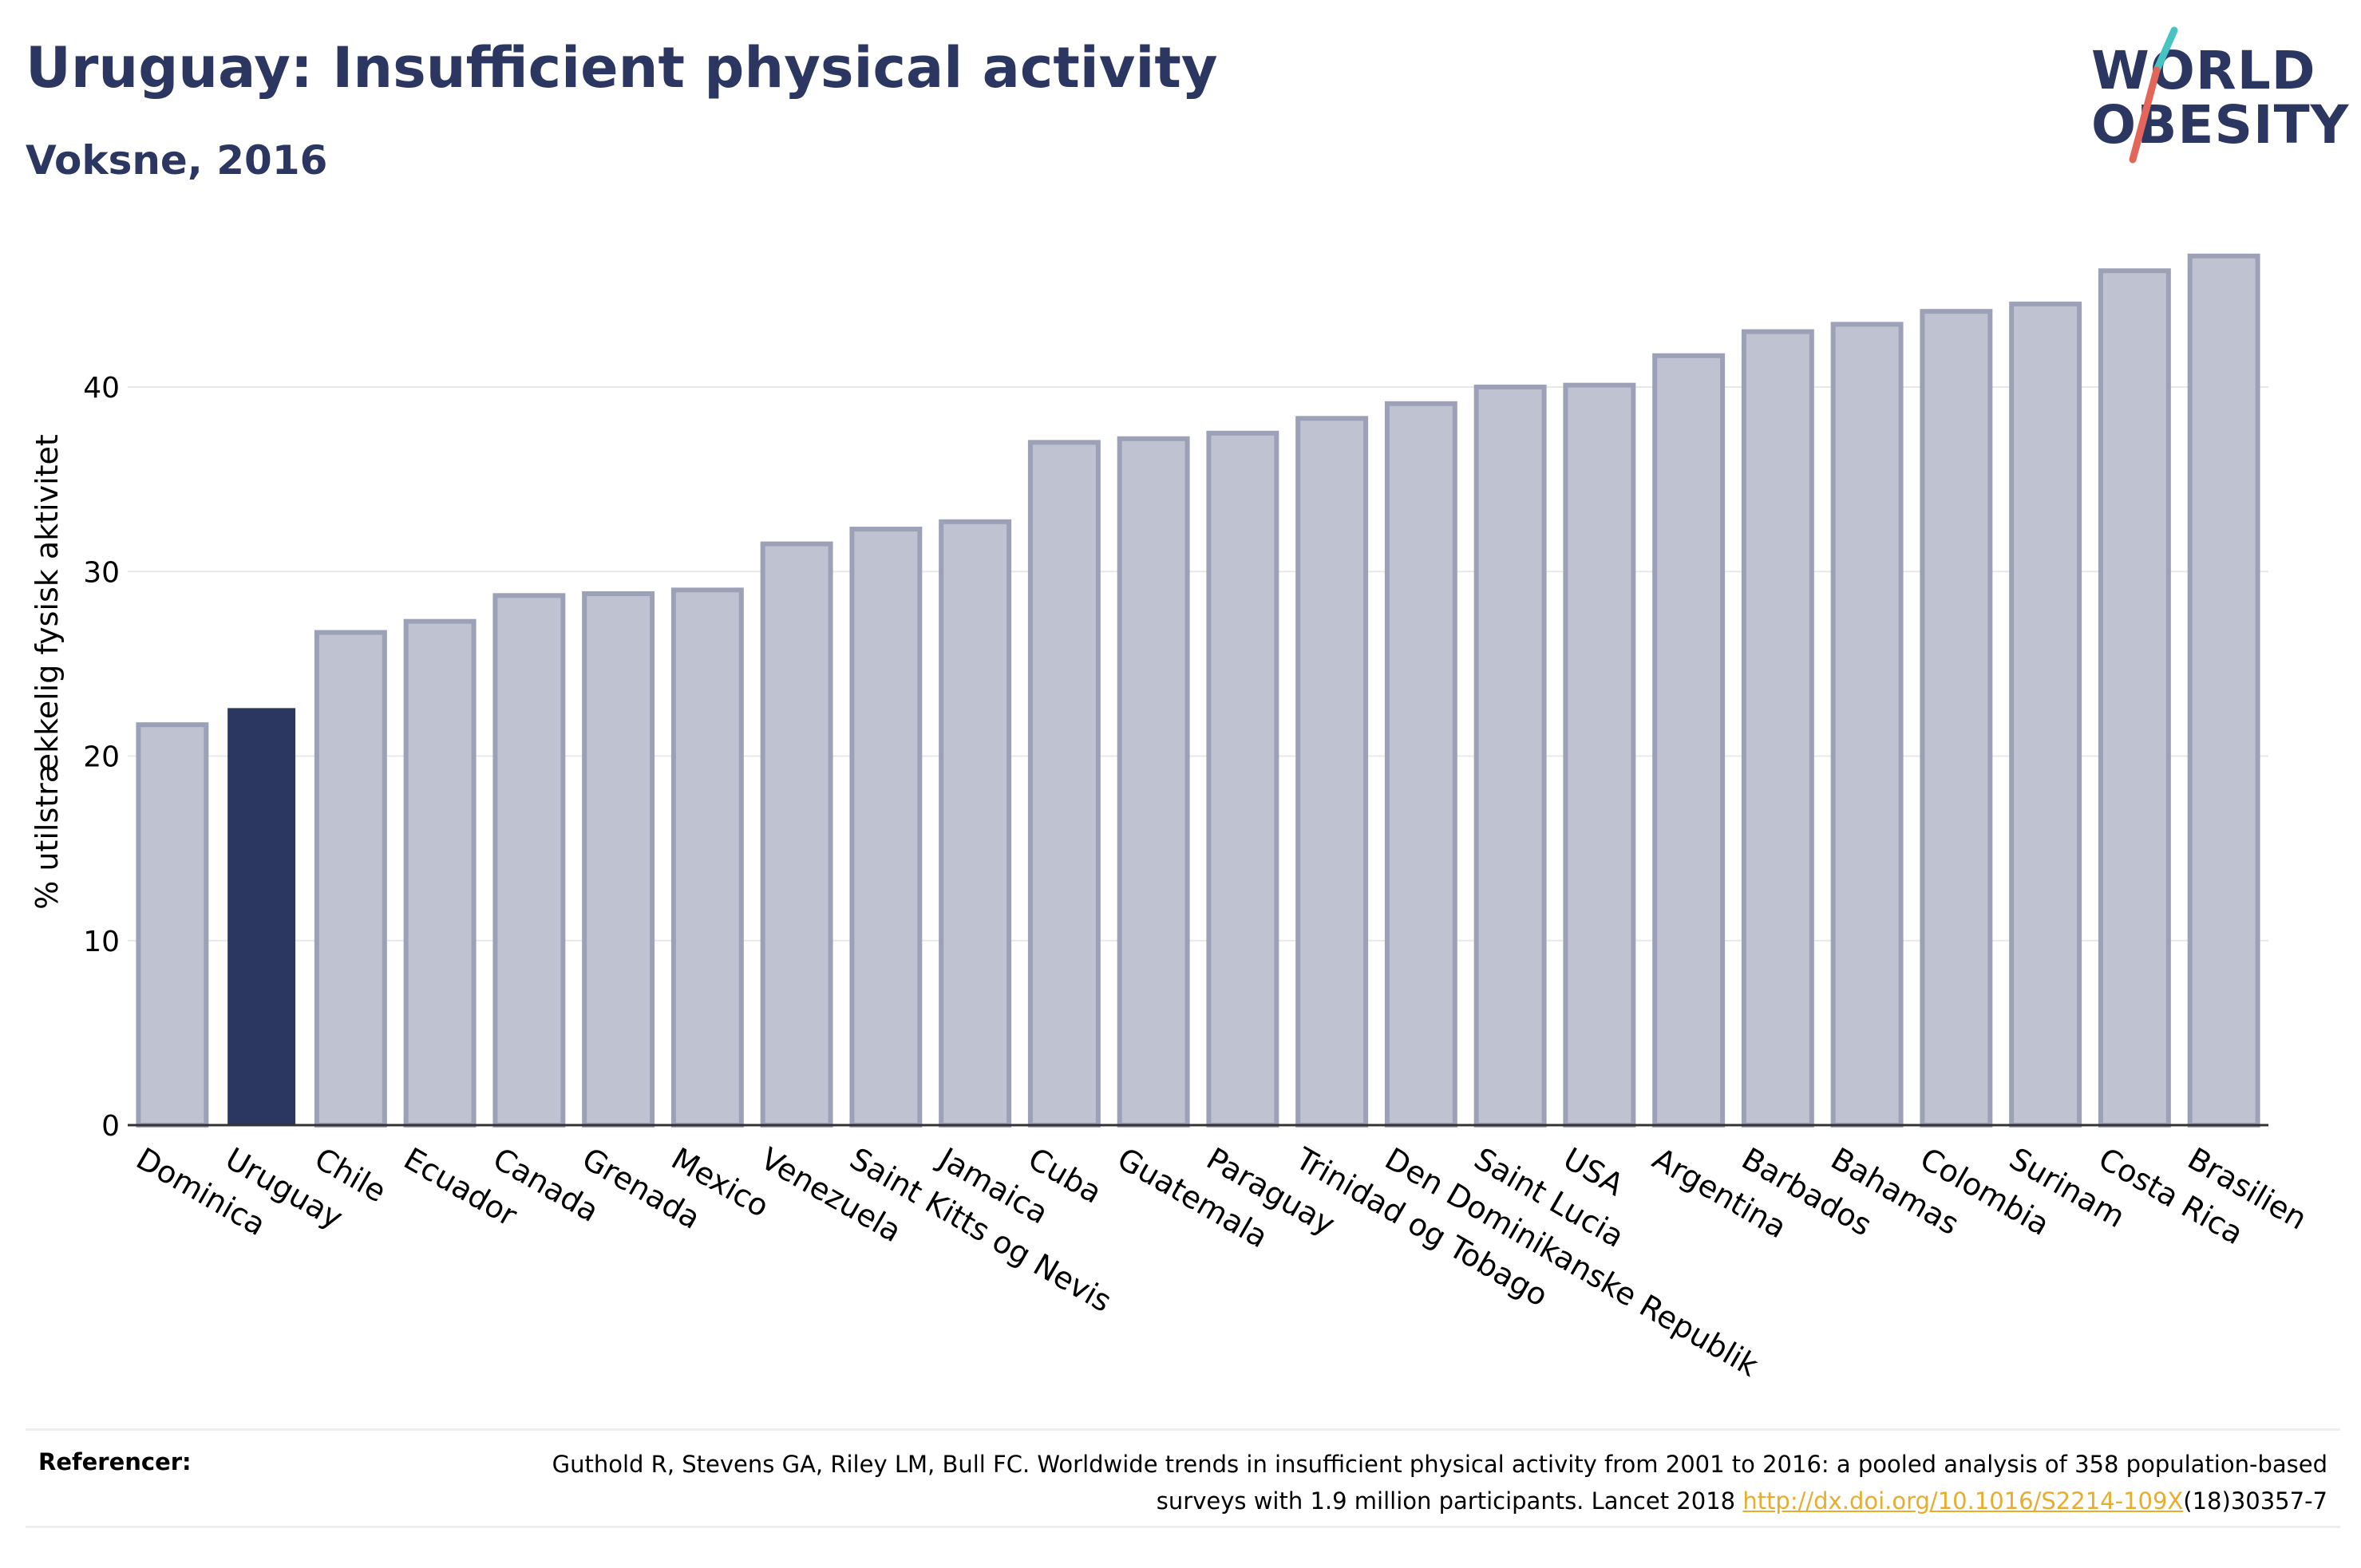 Image resolution: width=2361 pixels, height=1568 pixels. Describe the element at coordinates (101, 572) in the screenshot. I see `y-tick-label: 30` at that location.